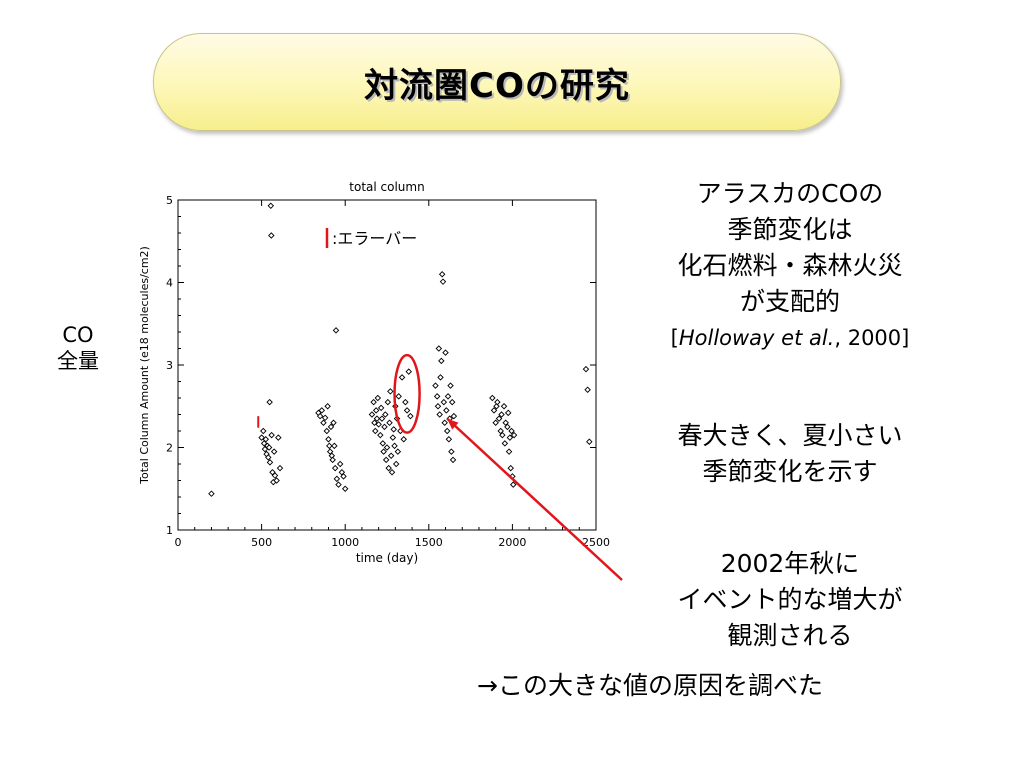 The image size is (1024, 768). What do you see at coordinates (756, 338) in the screenshot?
I see `ref-authors: Holloway et al.` at bounding box center [756, 338].